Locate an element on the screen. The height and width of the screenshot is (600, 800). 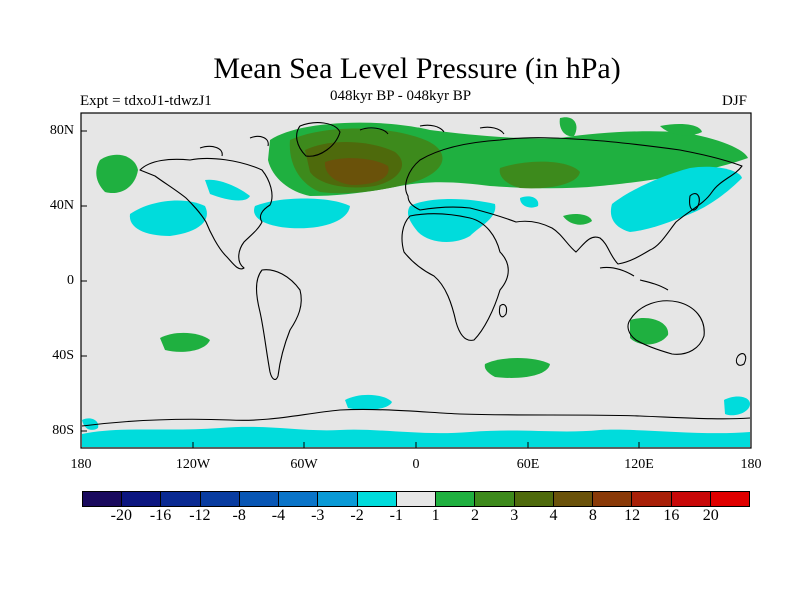
x-tick-label: 0 is located at coordinates (416, 464).